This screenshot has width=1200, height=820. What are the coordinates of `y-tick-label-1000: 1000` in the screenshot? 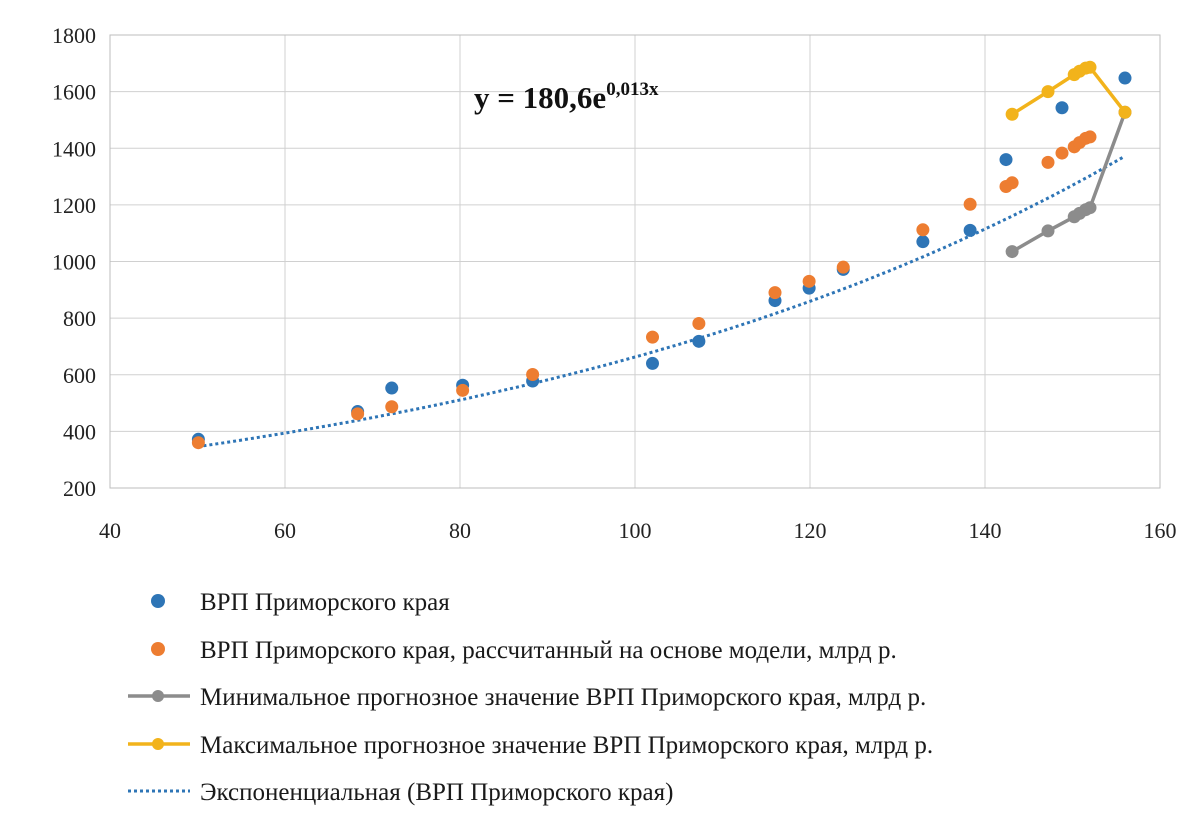 It's located at (74, 262).